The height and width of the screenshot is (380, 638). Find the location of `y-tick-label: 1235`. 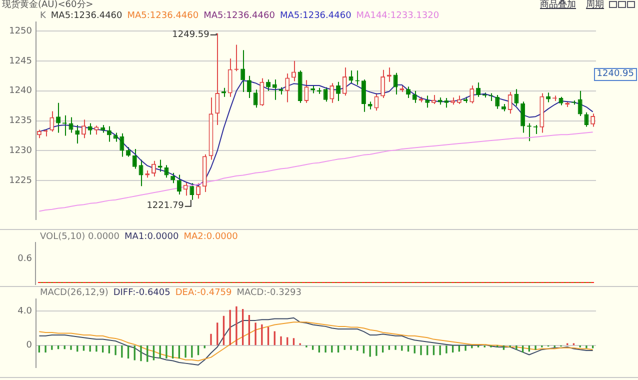

y-tick-label: 1235 is located at coordinates (20, 121).